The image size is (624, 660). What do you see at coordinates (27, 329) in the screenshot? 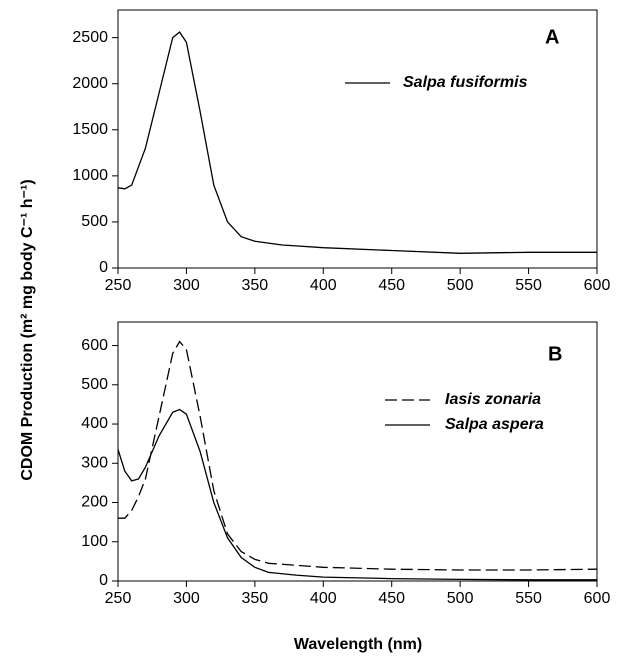
I see `y-axis-label: CDOM Production (m² mg body C⁻¹ h⁻¹)` at bounding box center [27, 329].